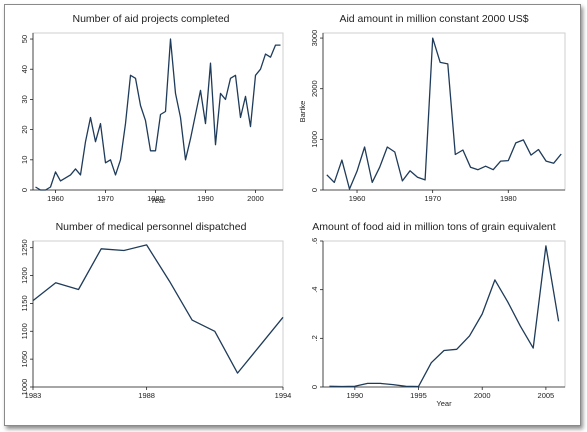 The height and width of the screenshot is (432, 587). Describe the element at coordinates (146, 395) in the screenshot. I see `x-tick-label: 1988` at that location.